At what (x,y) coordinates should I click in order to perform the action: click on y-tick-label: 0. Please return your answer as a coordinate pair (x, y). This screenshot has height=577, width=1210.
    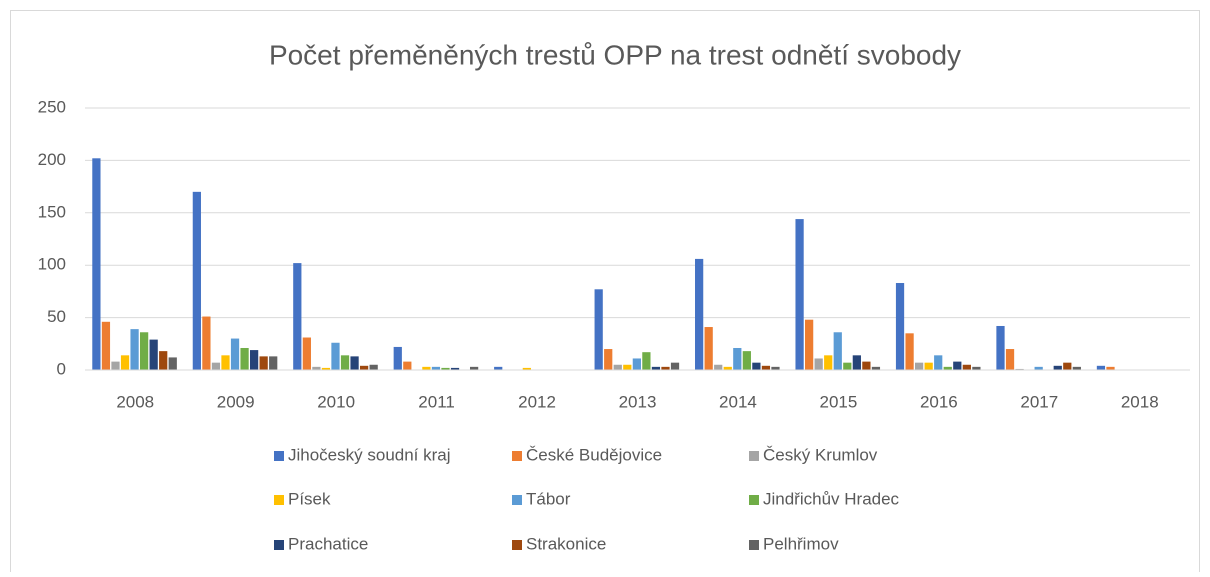
    Looking at the image, I should click on (61, 368).